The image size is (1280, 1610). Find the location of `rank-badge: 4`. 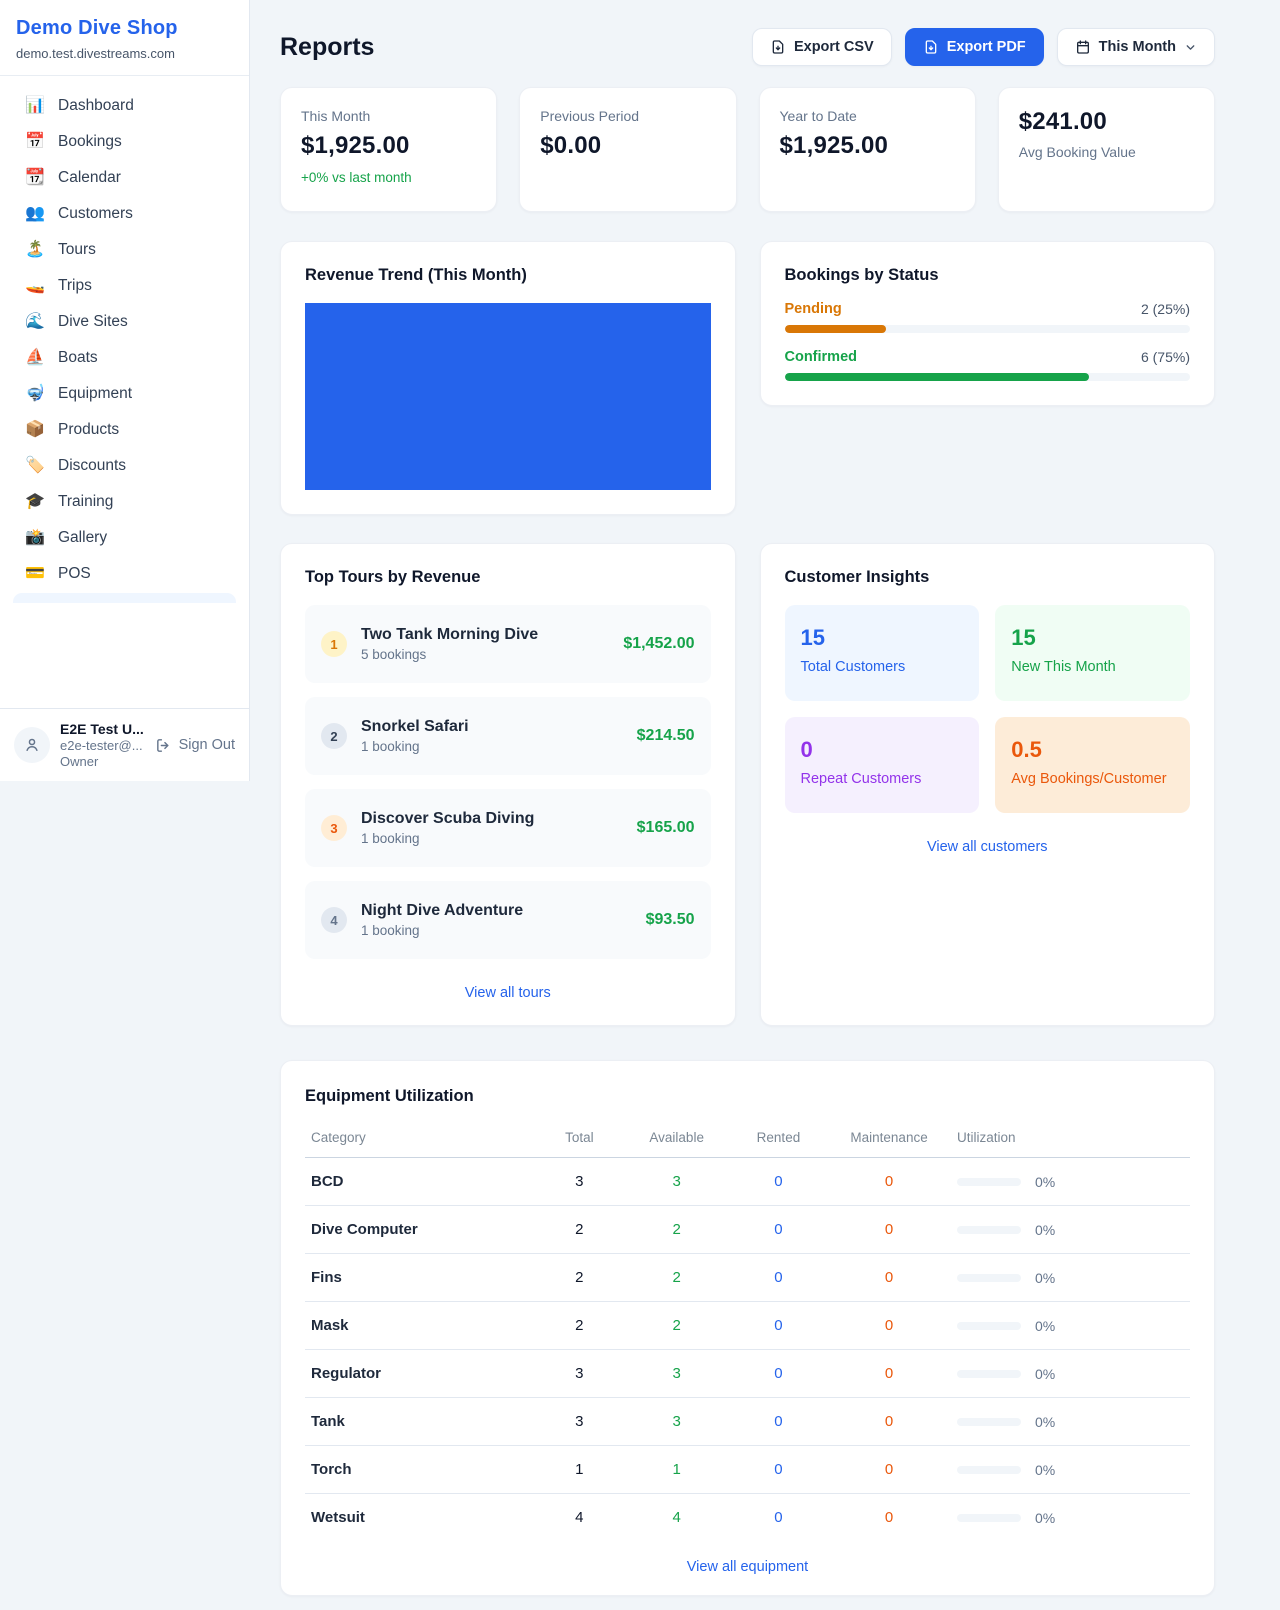

rank-badge: 4 is located at coordinates (334, 920).